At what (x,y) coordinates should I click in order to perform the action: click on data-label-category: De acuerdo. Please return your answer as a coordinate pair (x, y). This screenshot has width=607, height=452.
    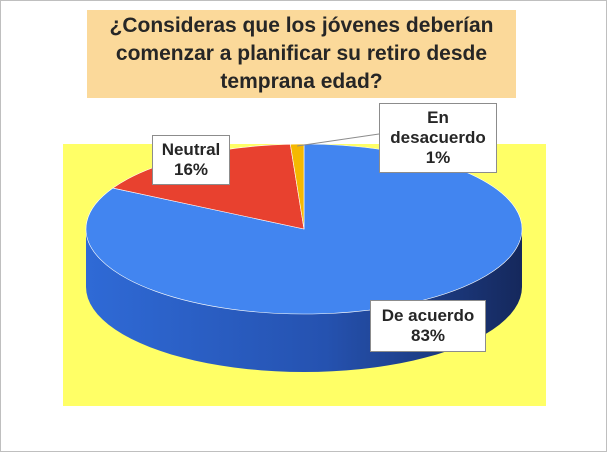
    Looking at the image, I should click on (428, 315).